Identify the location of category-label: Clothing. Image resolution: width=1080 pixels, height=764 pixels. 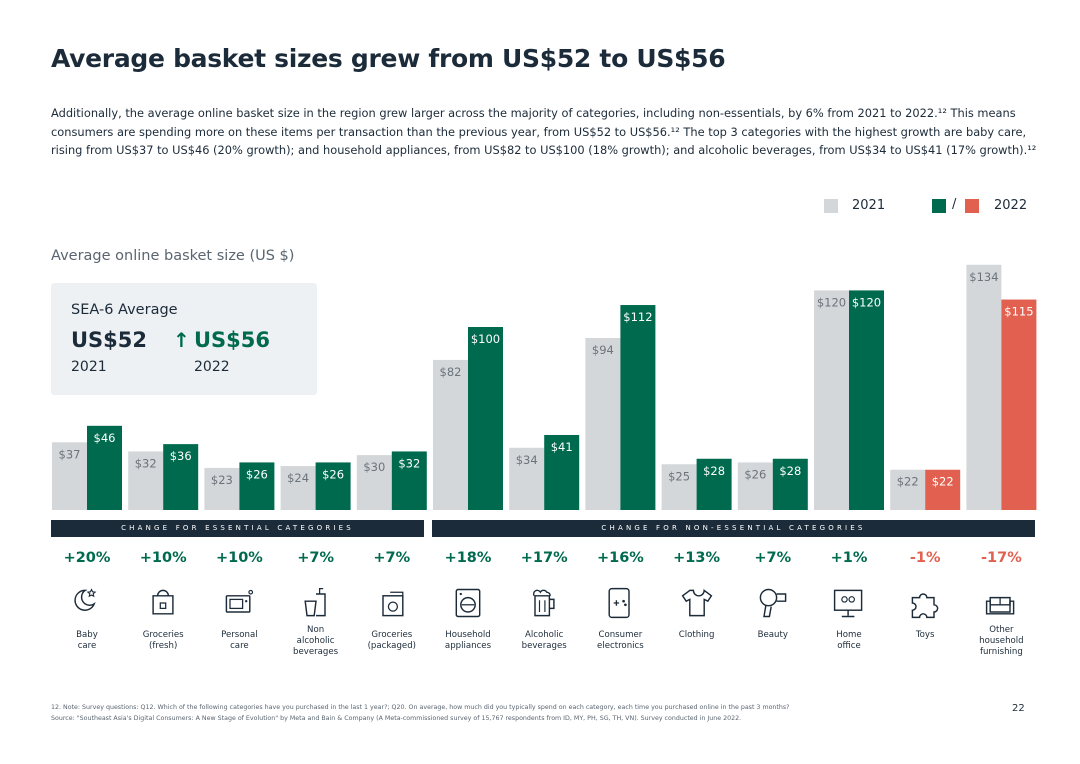
(696, 635).